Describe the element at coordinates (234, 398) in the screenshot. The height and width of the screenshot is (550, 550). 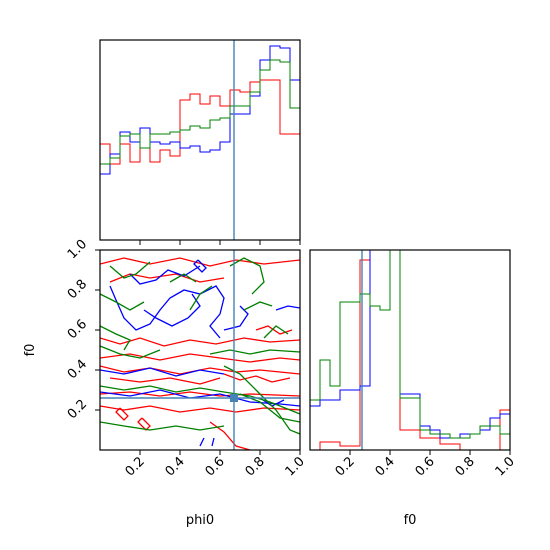
I see `truth-marker` at that location.